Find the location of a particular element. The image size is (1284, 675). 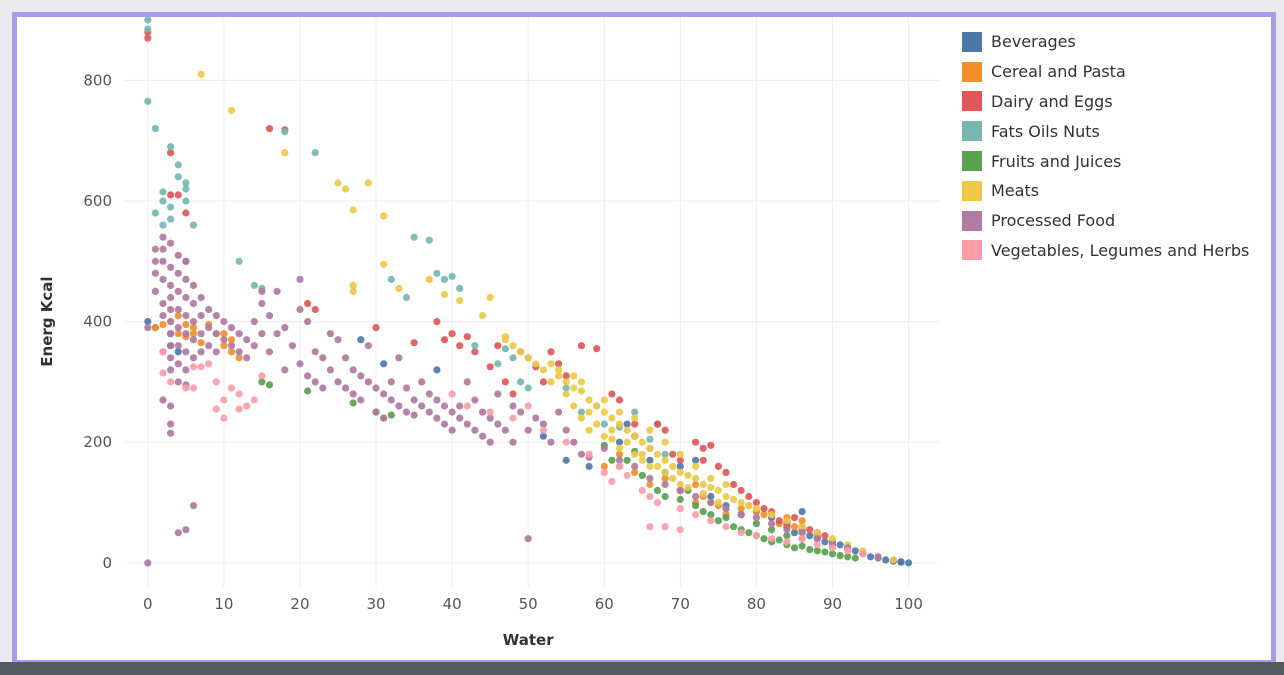

legend-item: Fats Oils Nuts is located at coordinates (1112, 131).